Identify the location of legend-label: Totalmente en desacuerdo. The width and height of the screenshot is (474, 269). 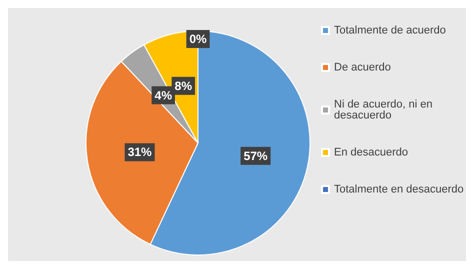
(399, 190).